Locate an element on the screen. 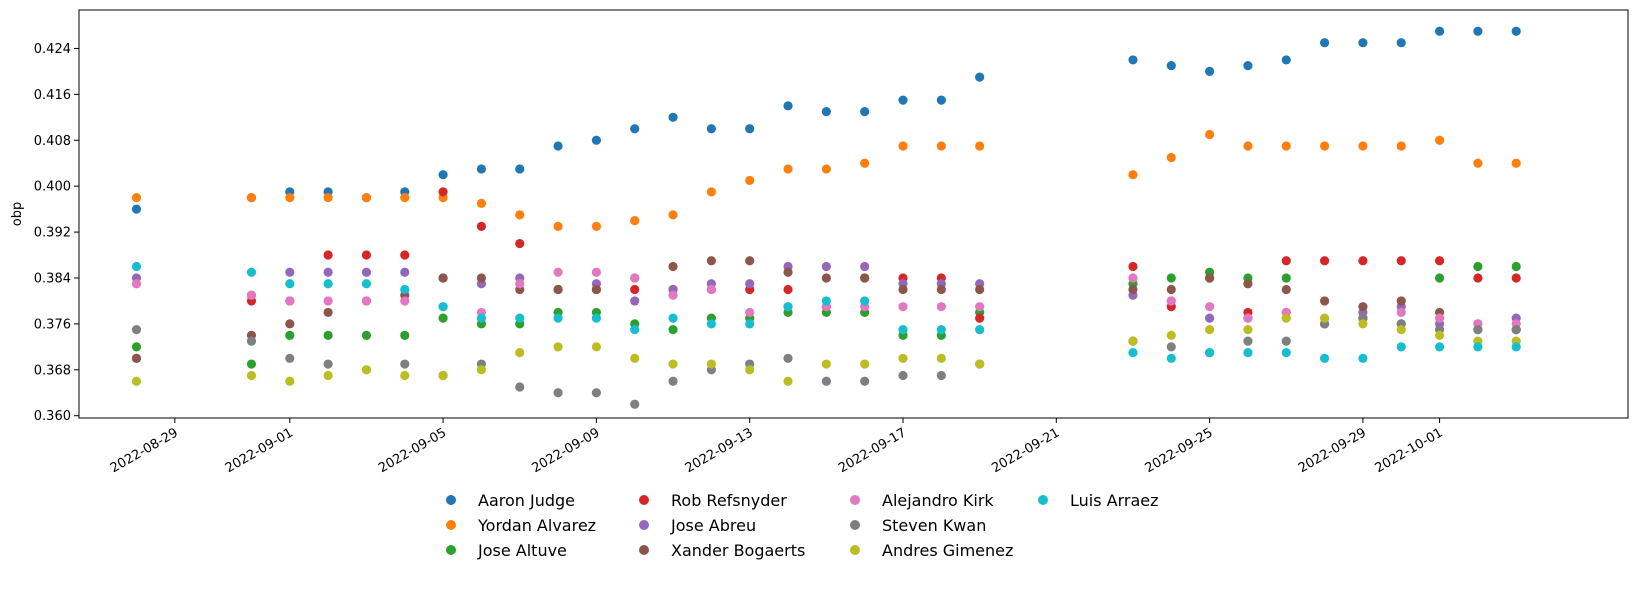  x-tick-label: 2022-09-25 is located at coordinates (1179, 450).